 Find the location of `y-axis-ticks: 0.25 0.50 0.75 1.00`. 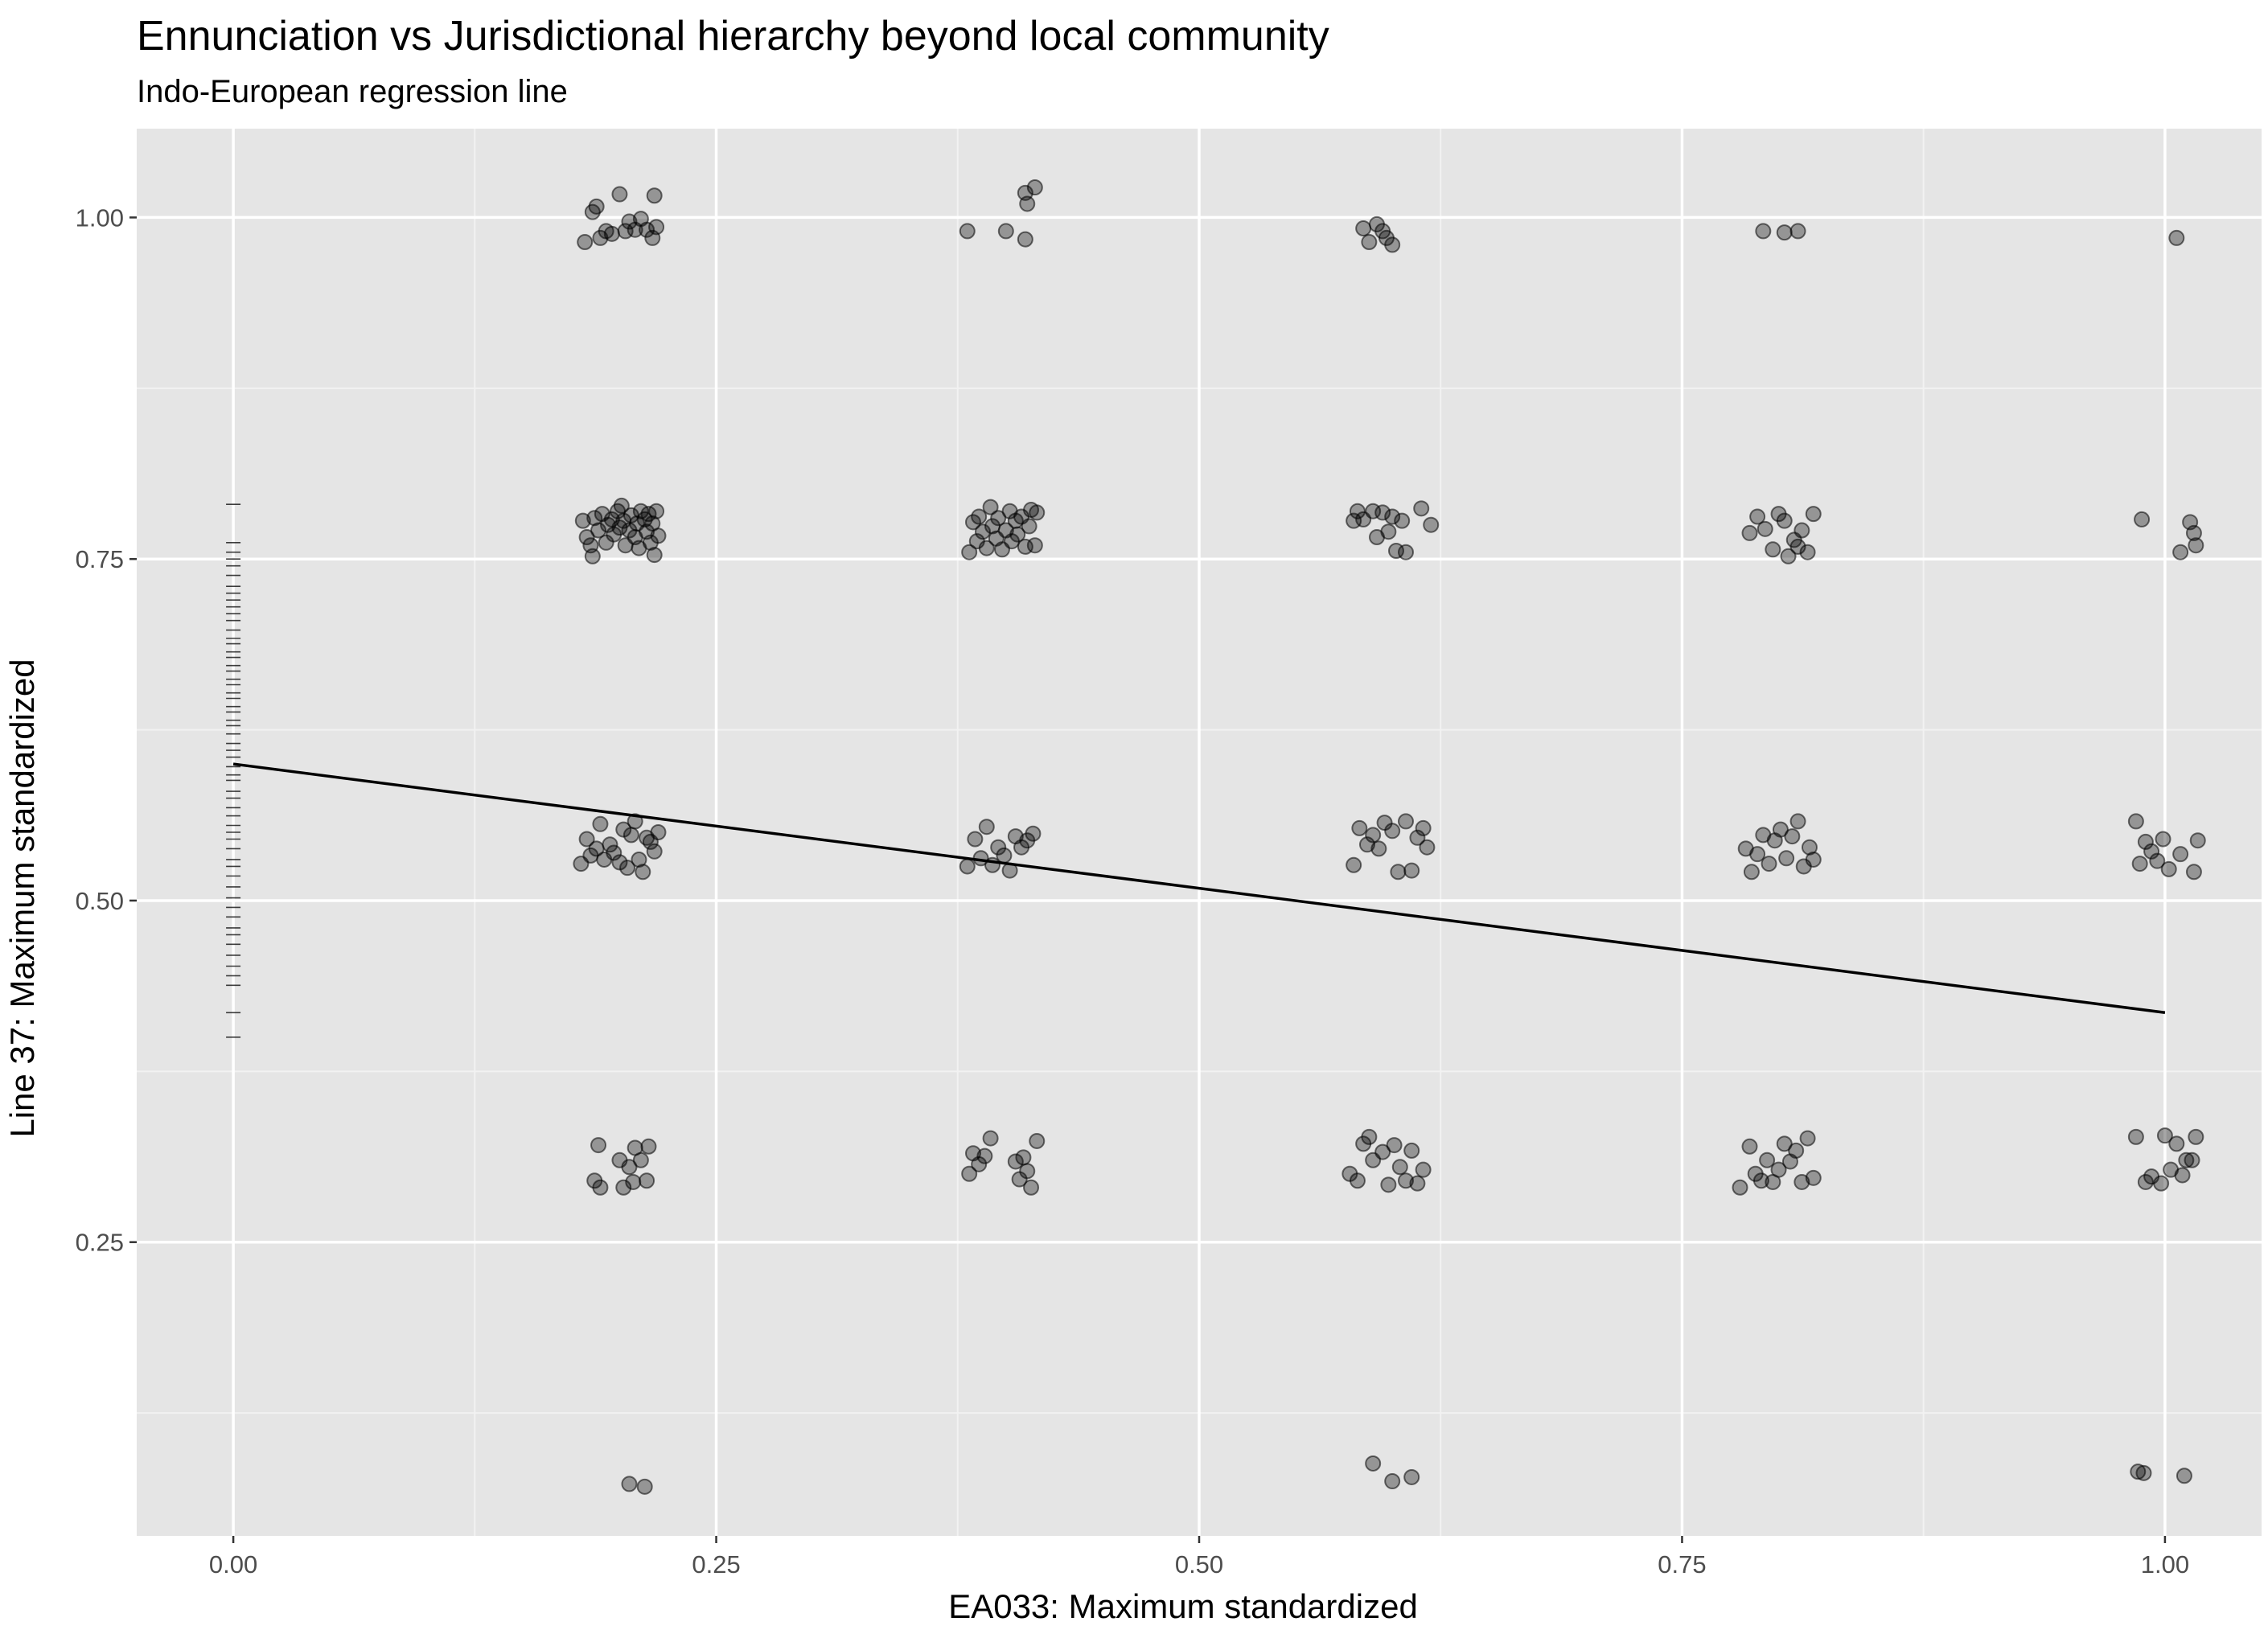

y-axis-ticks: 0.25 0.50 0.75 1.00 is located at coordinates (107, 730).